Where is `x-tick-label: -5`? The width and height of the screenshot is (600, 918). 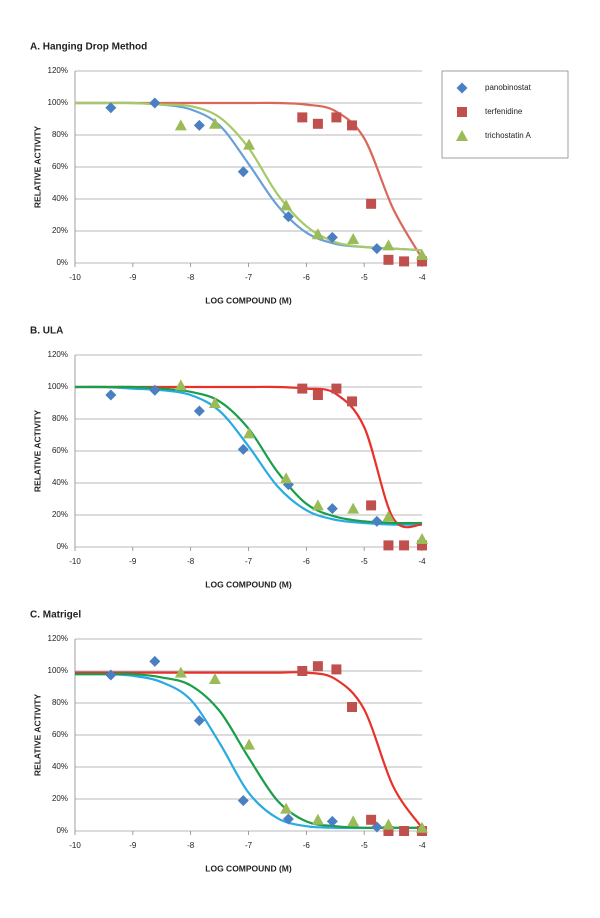 x-tick-label: -5 is located at coordinates (365, 845).